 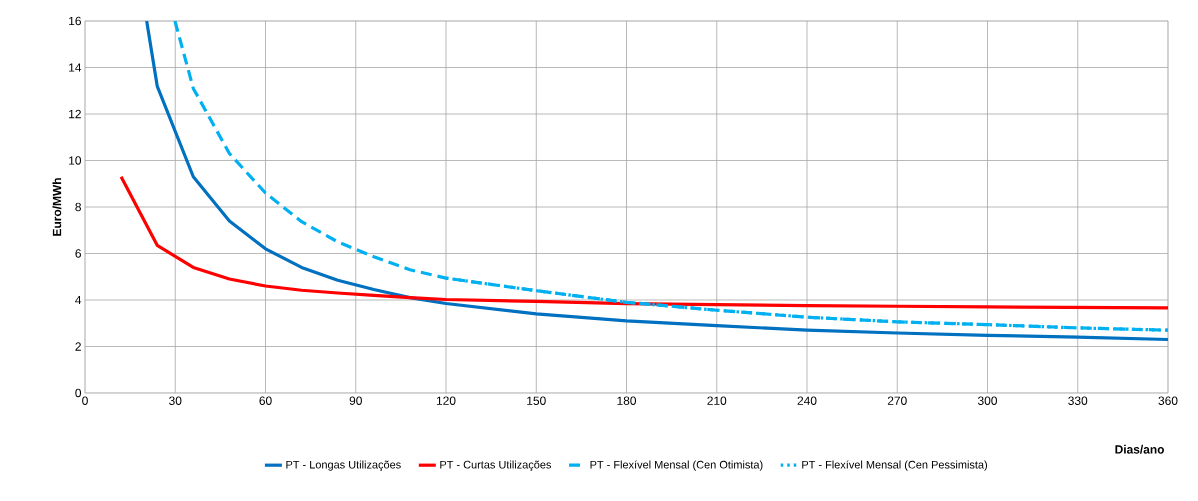 I want to click on y-tick-label: 12, so click(x=75, y=114).